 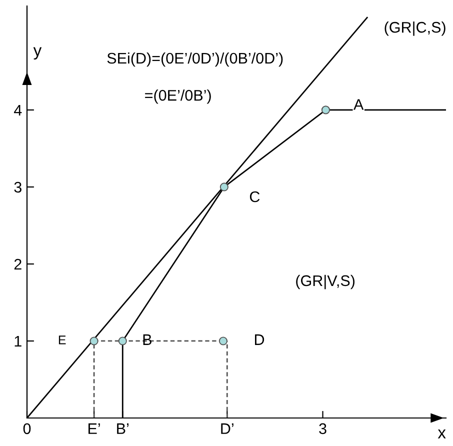 What do you see at coordinates (37, 53) in the screenshot?
I see `y-axis-title: y` at bounding box center [37, 53].